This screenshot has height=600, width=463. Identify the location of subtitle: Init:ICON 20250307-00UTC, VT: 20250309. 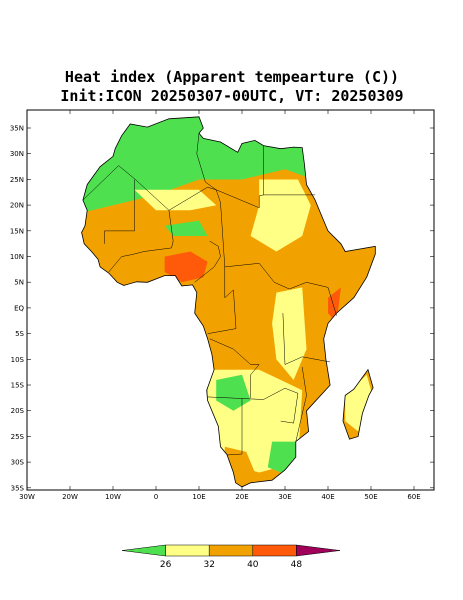
(231, 96).